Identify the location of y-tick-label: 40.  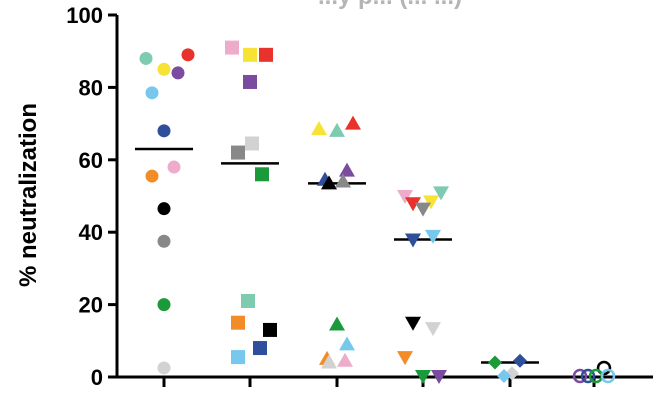
(91, 232).